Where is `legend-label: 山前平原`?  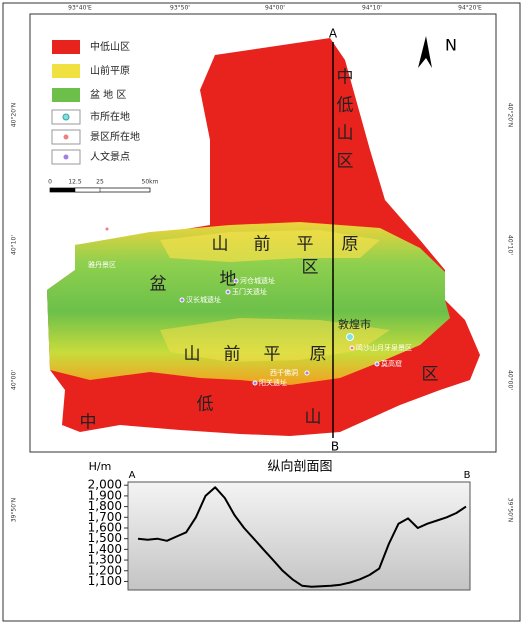 legend-label: 山前平原 is located at coordinates (110, 70).